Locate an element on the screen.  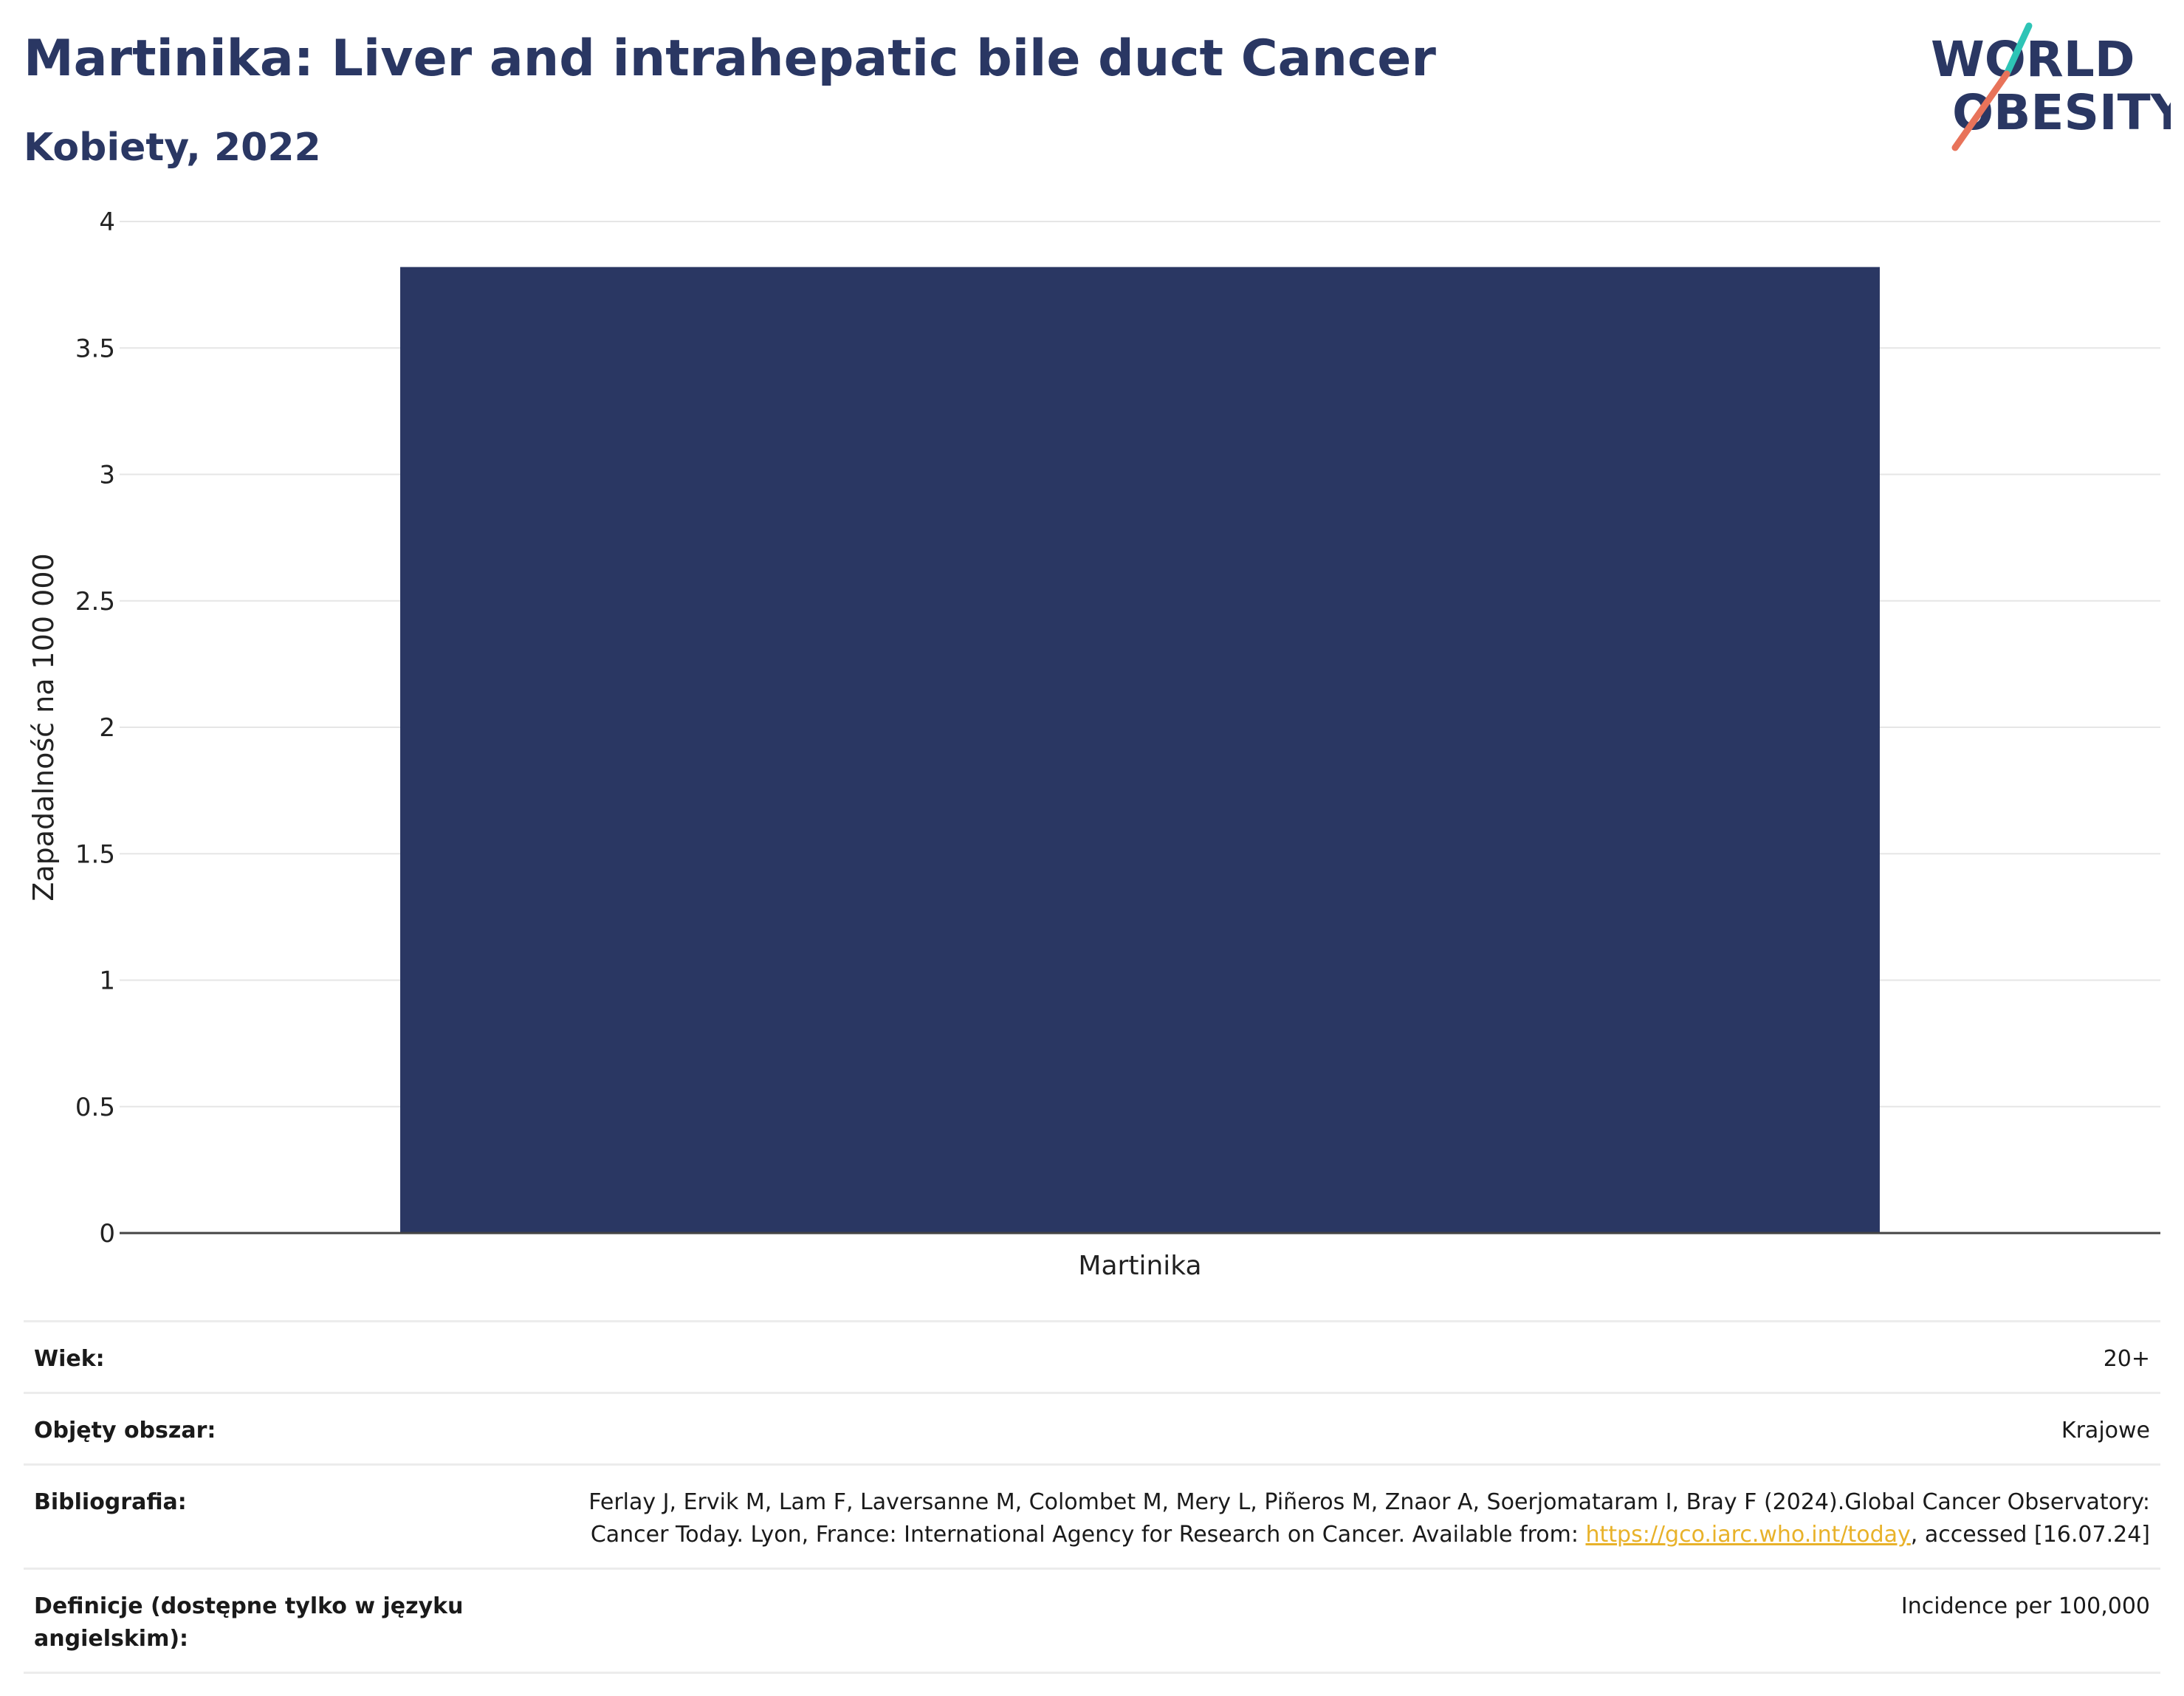
y-axis-label: Zapadalność na 100 000 is located at coordinates (44, 727).